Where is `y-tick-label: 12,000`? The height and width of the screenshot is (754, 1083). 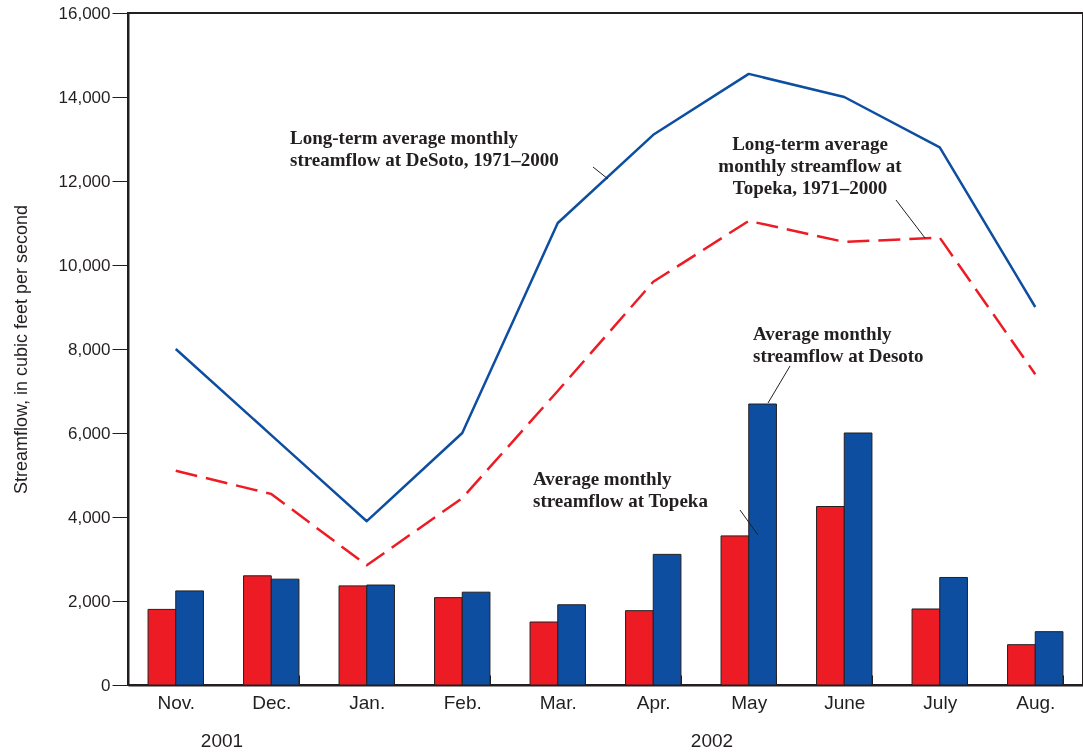 y-tick-label: 12,000 is located at coordinates (84, 181).